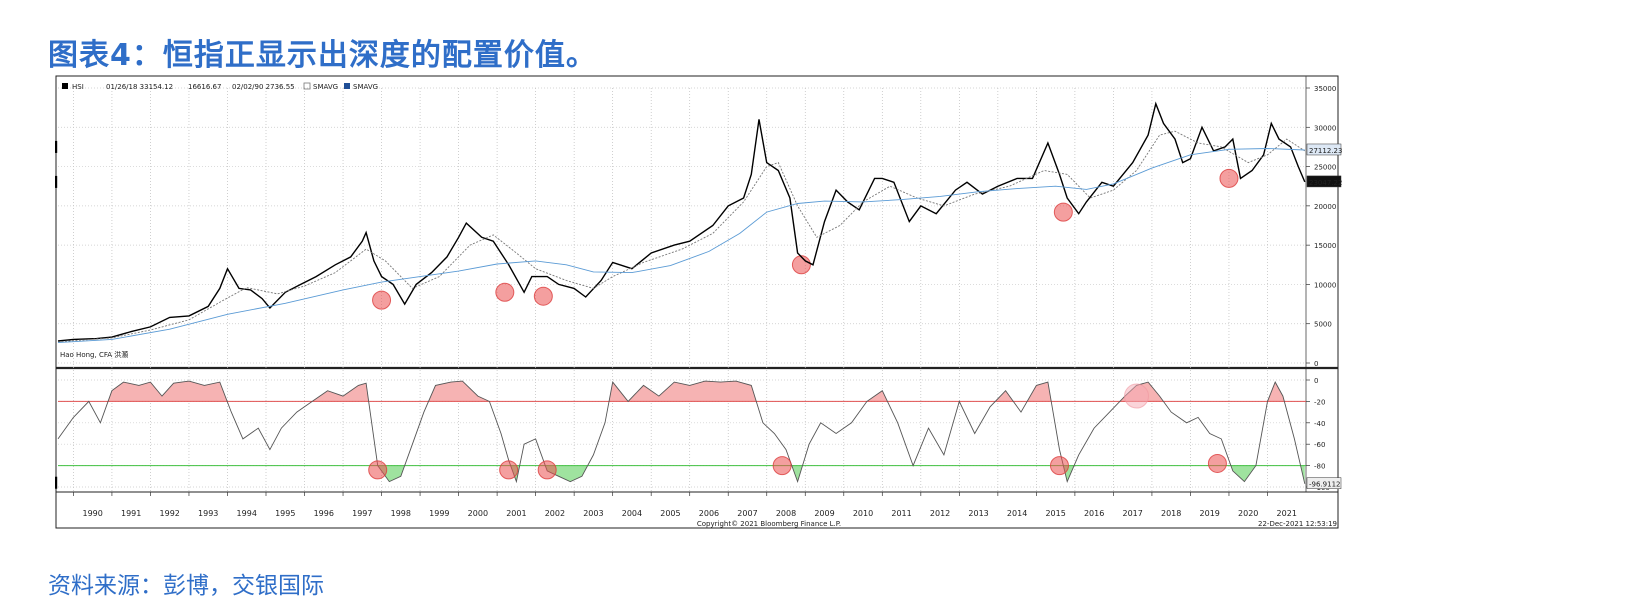 The height and width of the screenshot is (605, 1626). What do you see at coordinates (362, 513) in the screenshot?
I see `x-tick-label-1997: 1997` at bounding box center [362, 513].